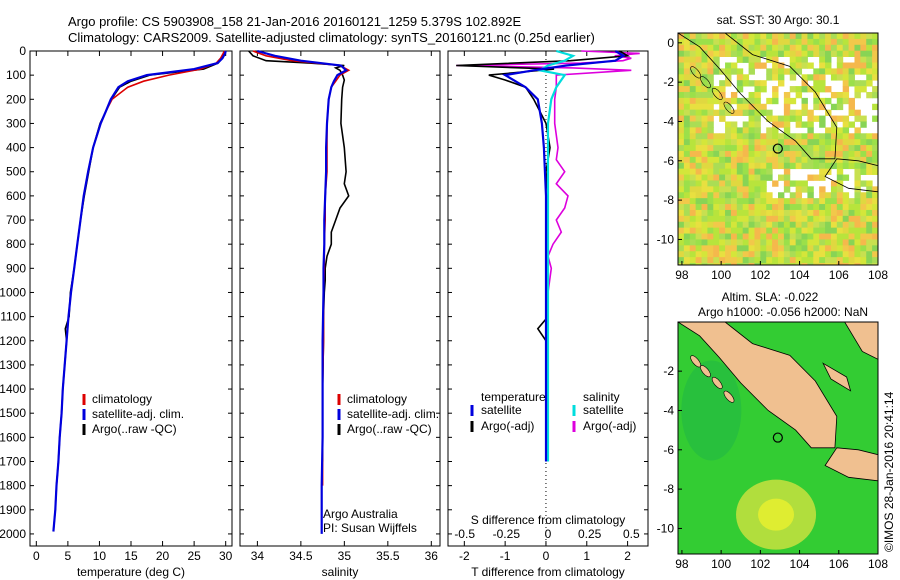  Describe the element at coordinates (389, 429) in the screenshot. I see `salinity-legend-label: Argo(..raw -QC)` at that location.